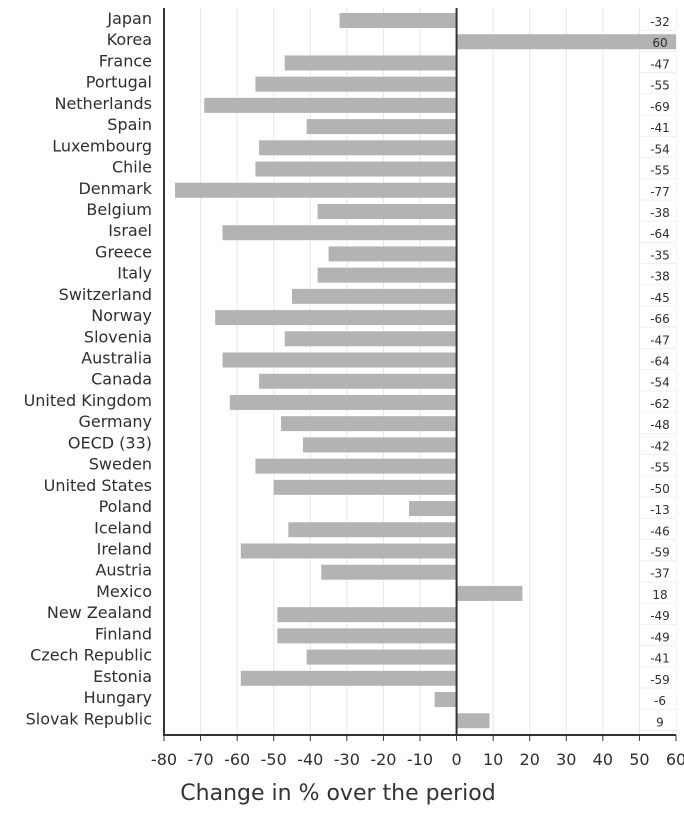 This screenshot has height=828, width=684. Describe the element at coordinates (660, 446) in the screenshot. I see `value-label: -42` at that location.